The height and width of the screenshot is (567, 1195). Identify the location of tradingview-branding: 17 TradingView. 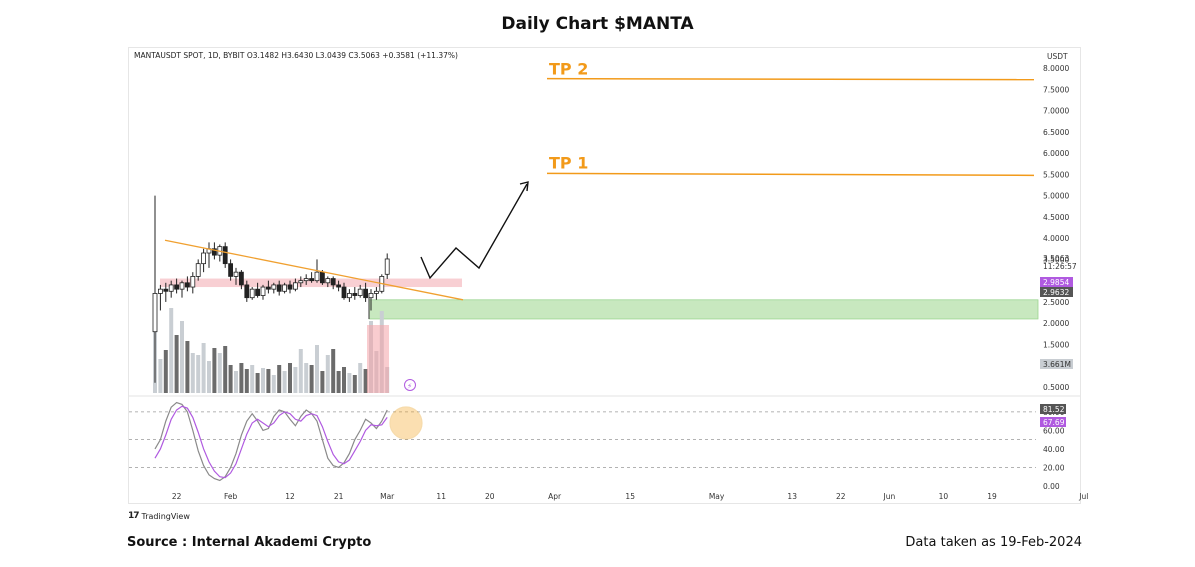
(159, 516).